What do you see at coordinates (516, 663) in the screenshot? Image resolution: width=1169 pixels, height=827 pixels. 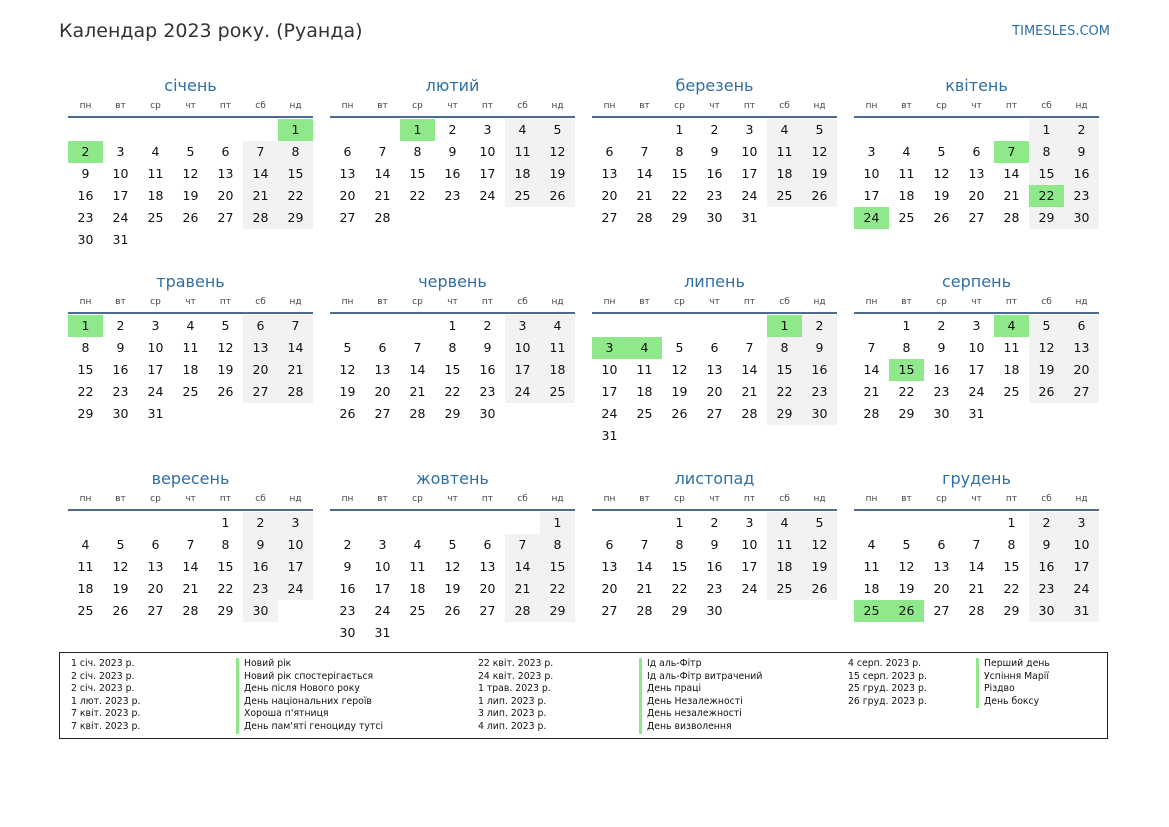 I see `legend-date: 22 квіт. 2023 р.` at bounding box center [516, 663].